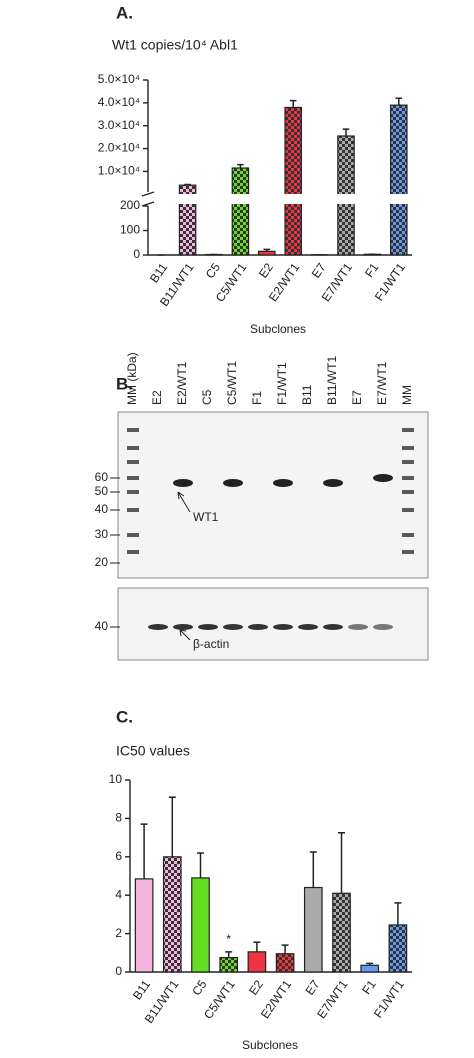 The image size is (474, 1058). I want to click on y-tick-label: 2, so click(118, 933).